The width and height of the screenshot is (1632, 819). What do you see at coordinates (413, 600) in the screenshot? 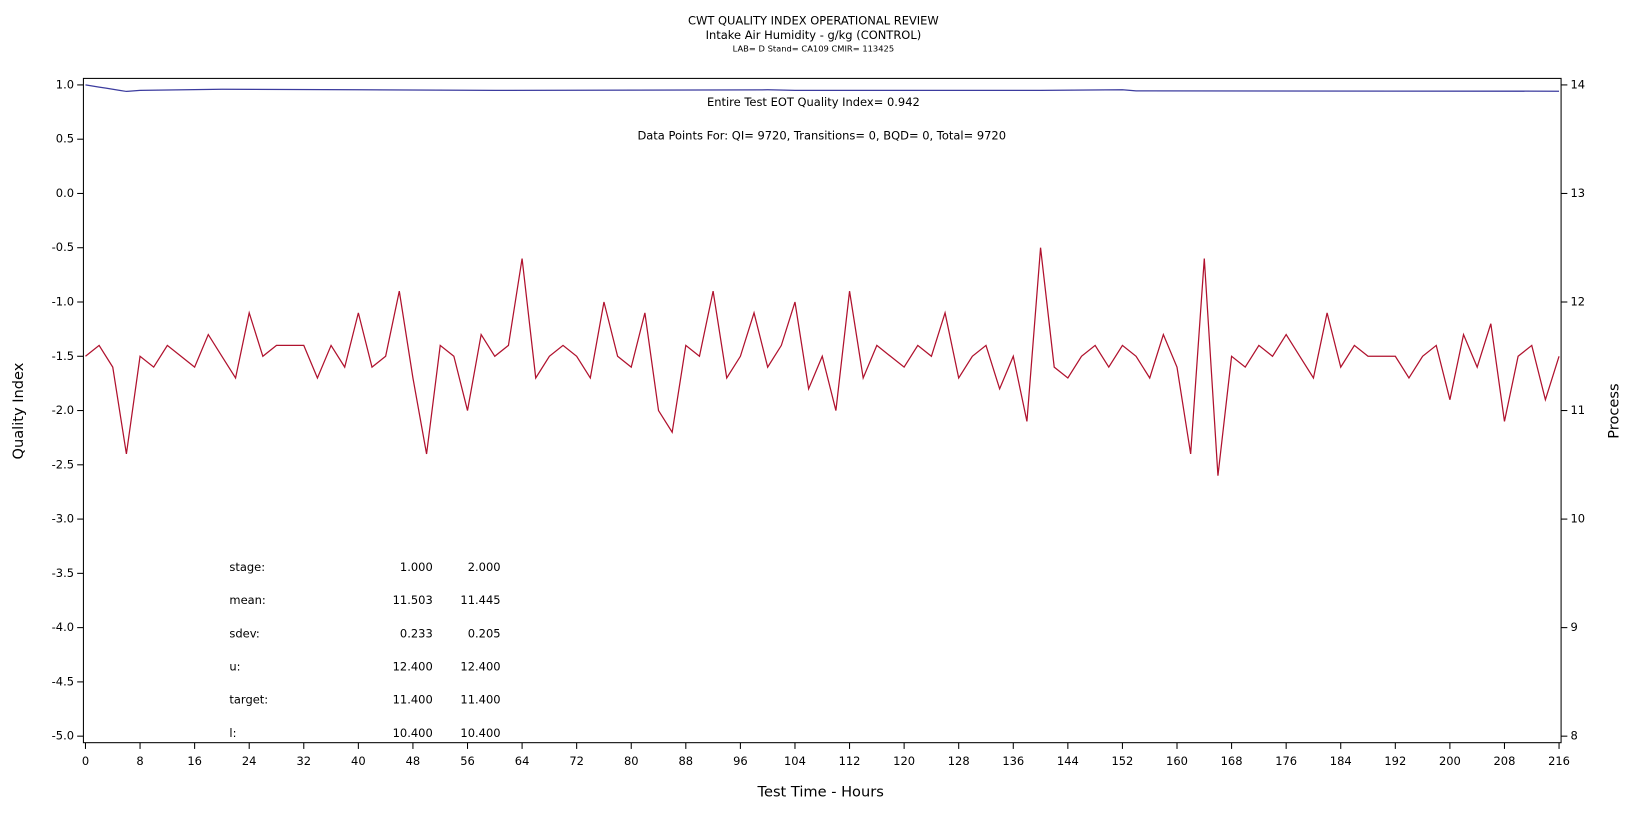
I see `stats-cell: 11.503` at bounding box center [413, 600].